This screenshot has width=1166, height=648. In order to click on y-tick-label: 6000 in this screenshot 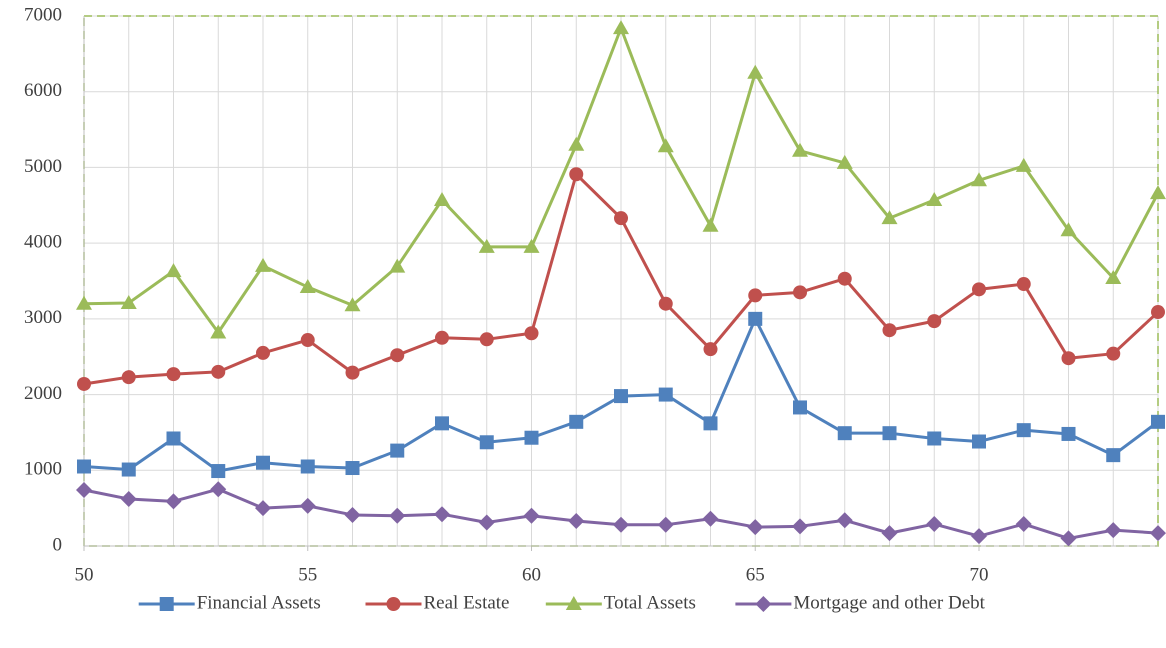, I will do `click(43, 90)`.